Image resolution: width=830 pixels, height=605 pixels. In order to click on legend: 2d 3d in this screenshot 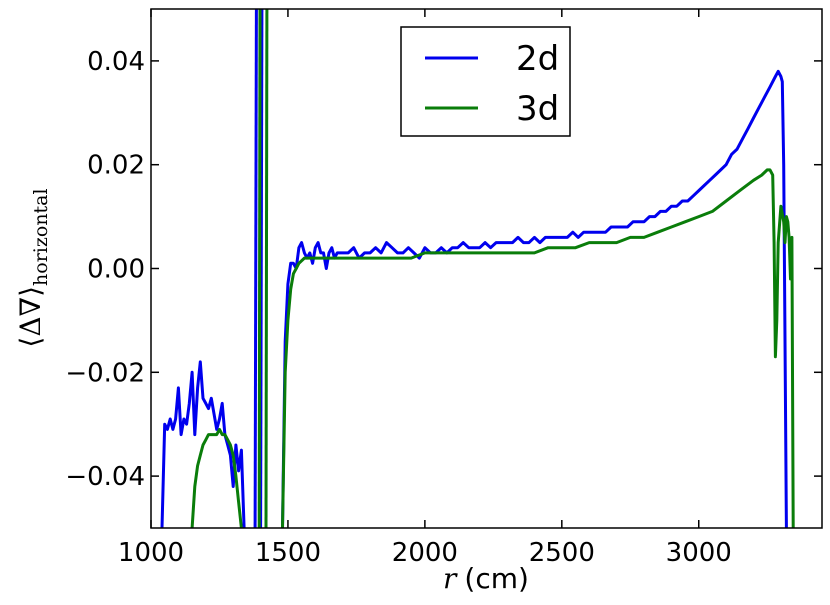, I will do `click(485, 81)`.